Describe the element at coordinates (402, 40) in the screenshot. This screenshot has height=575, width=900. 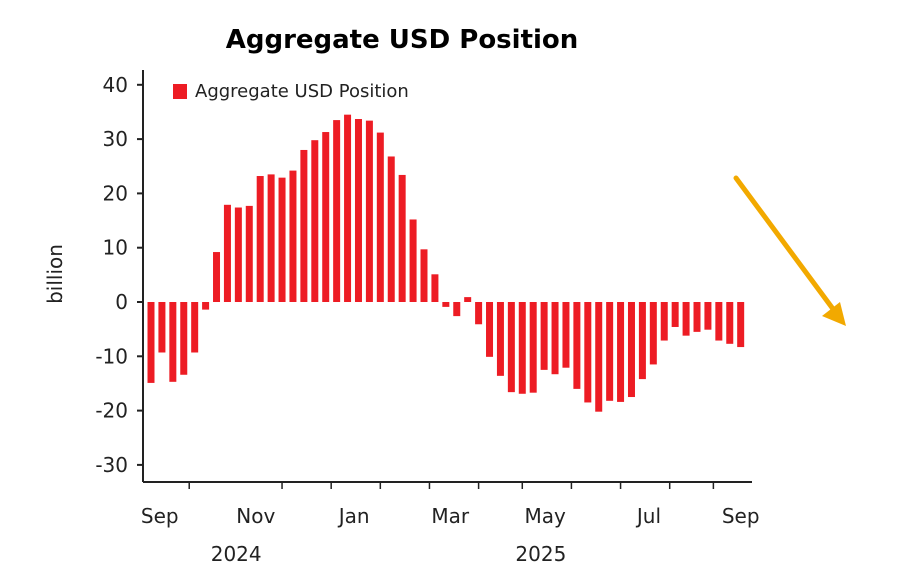
I see `chart-title: Aggregate USD Position` at that location.